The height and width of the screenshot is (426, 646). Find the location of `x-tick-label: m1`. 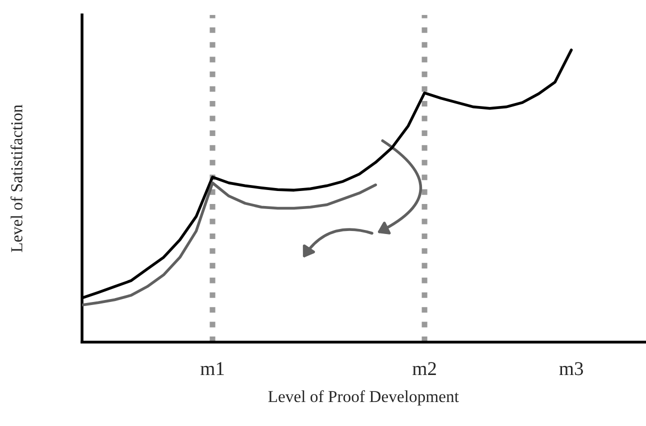

x-tick-label: m1 is located at coordinates (212, 369).